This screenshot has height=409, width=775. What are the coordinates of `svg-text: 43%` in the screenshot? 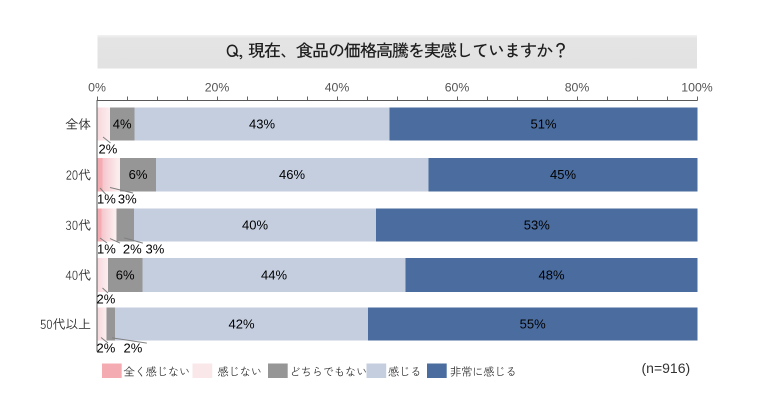 It's located at (262, 124).